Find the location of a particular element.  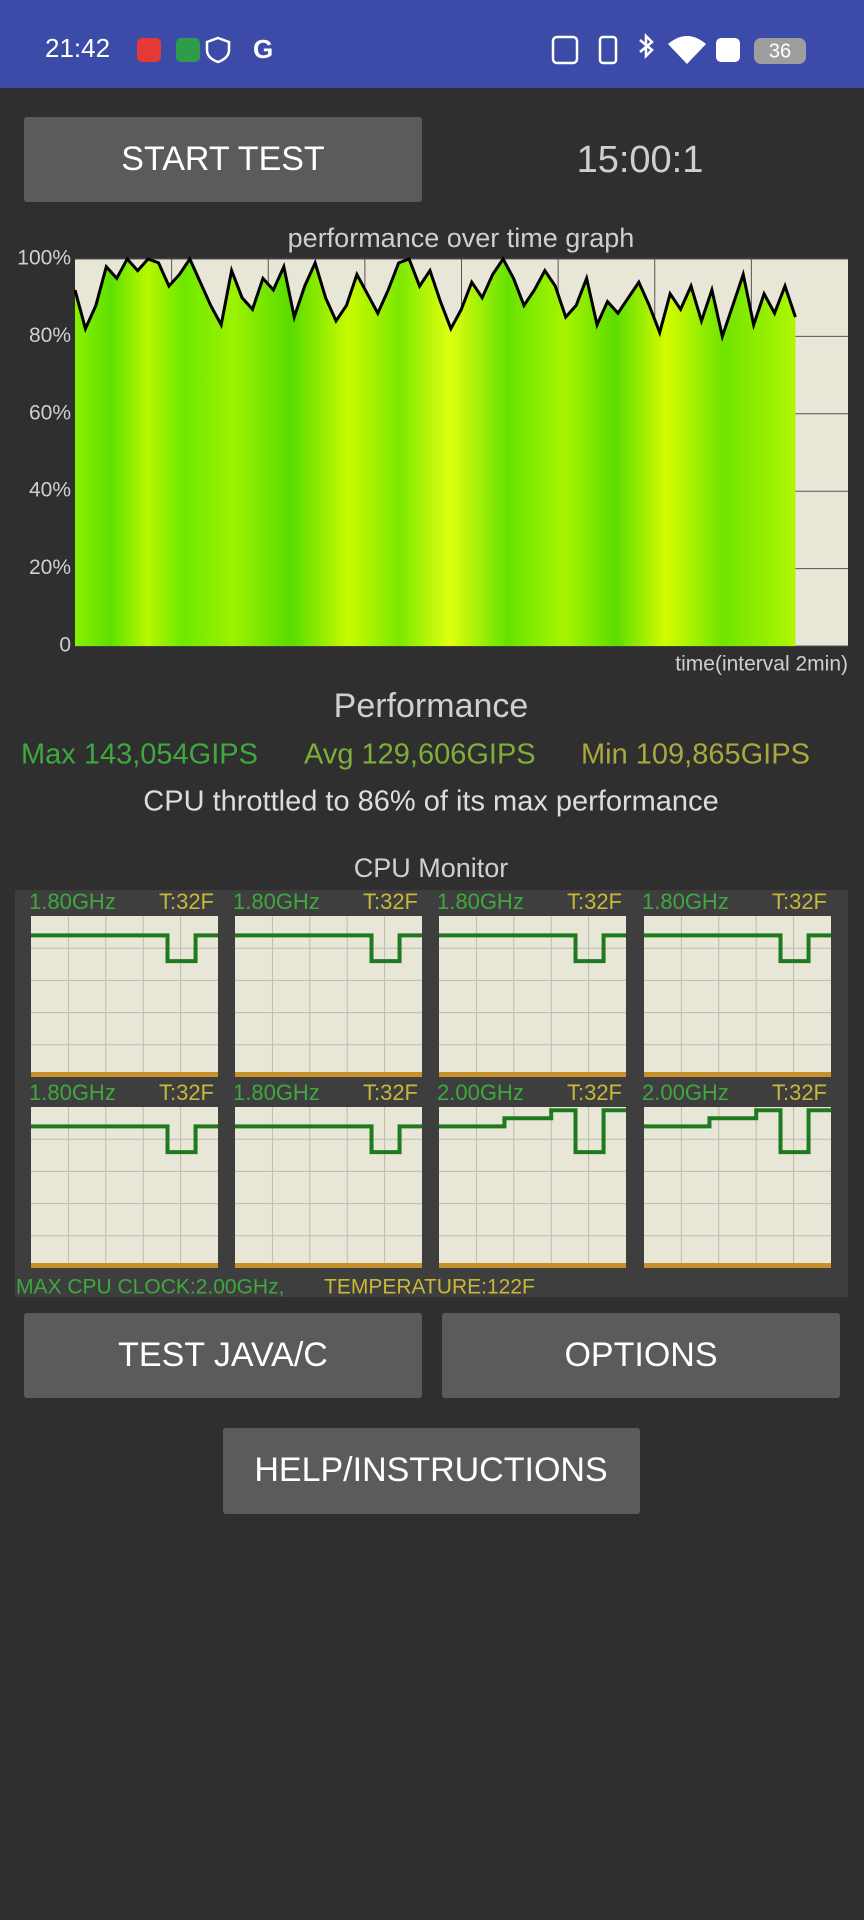

y-tick-label: 80% is located at coordinates (50, 335).